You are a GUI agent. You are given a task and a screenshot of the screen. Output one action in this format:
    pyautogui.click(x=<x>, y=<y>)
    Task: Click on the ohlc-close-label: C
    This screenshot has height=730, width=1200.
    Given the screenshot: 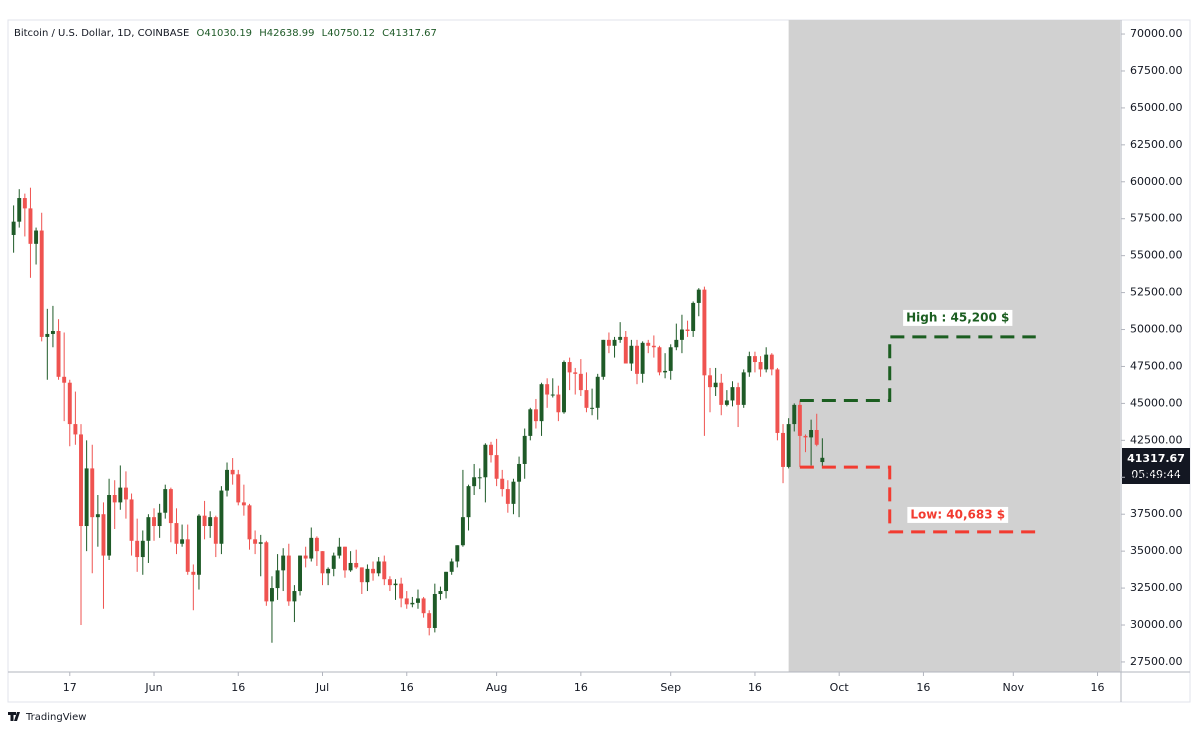 What is the action you would take?
    pyautogui.click(x=385, y=33)
    